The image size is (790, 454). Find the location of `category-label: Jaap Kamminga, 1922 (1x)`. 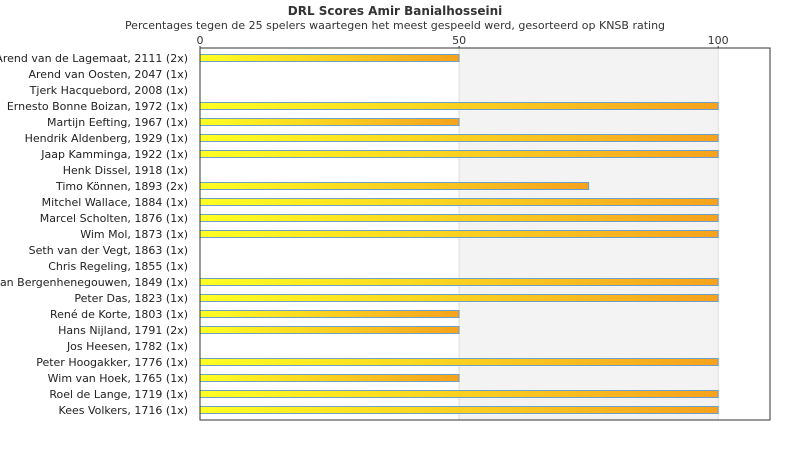

category-label: Jaap Kamminga, 1922 (1x) is located at coordinates (114, 154).